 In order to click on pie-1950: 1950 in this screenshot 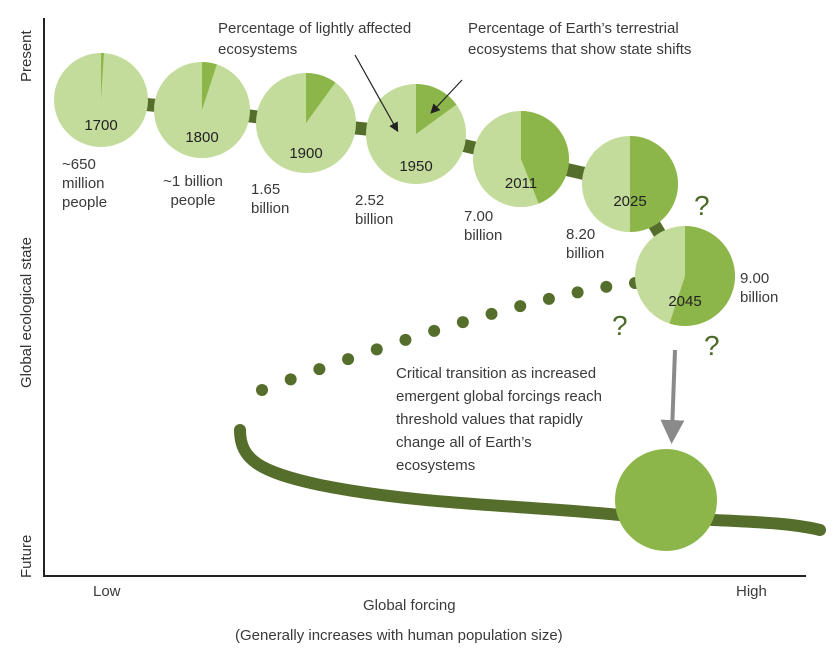, I will do `click(416, 134)`.